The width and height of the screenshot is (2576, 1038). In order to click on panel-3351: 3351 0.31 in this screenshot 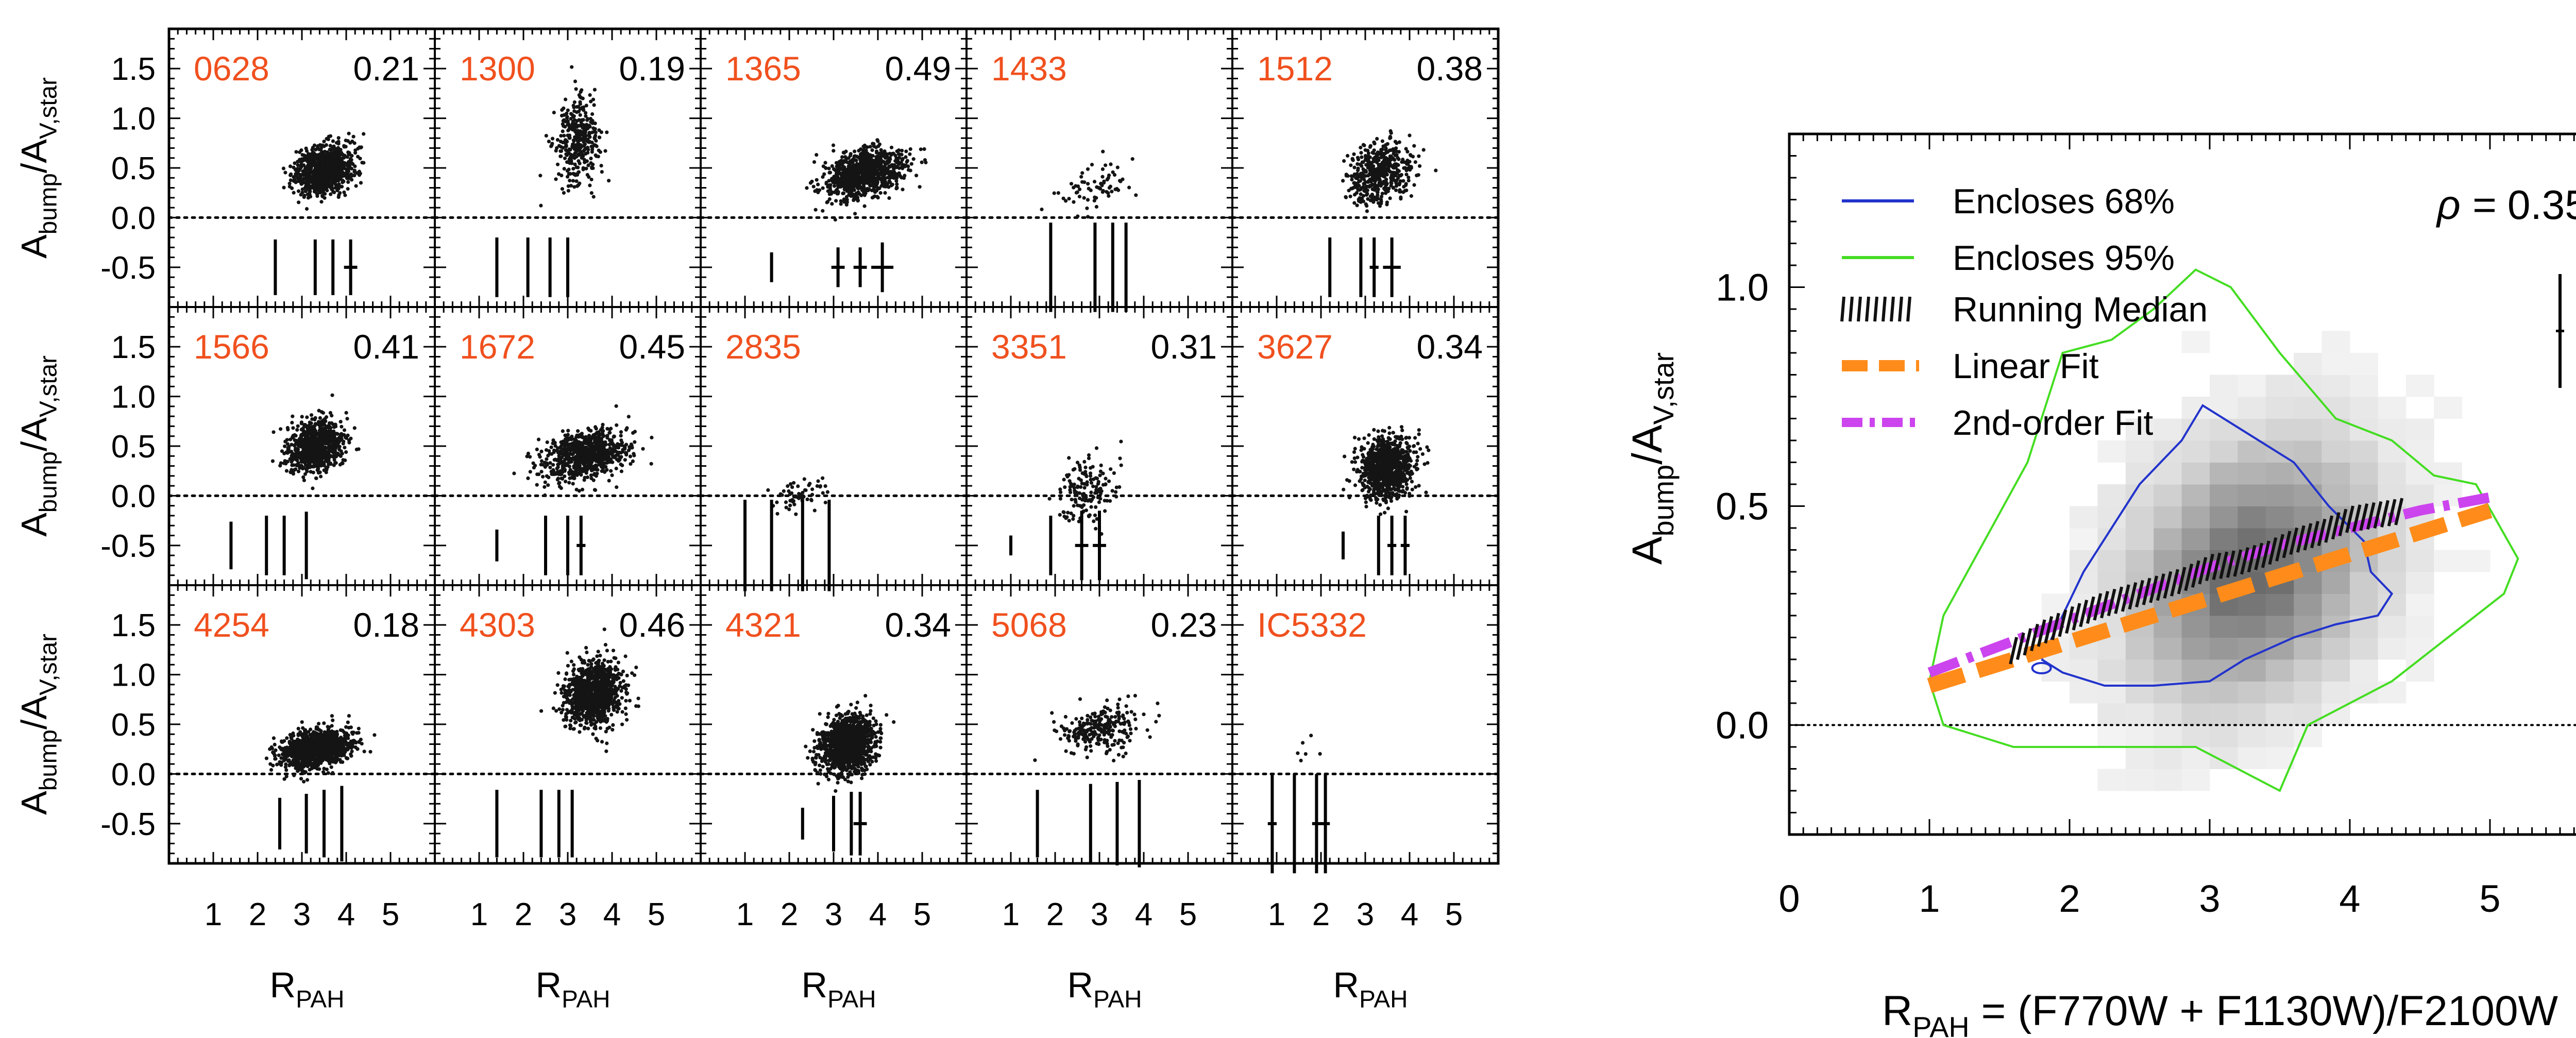, I will do `click(1100, 454)`.